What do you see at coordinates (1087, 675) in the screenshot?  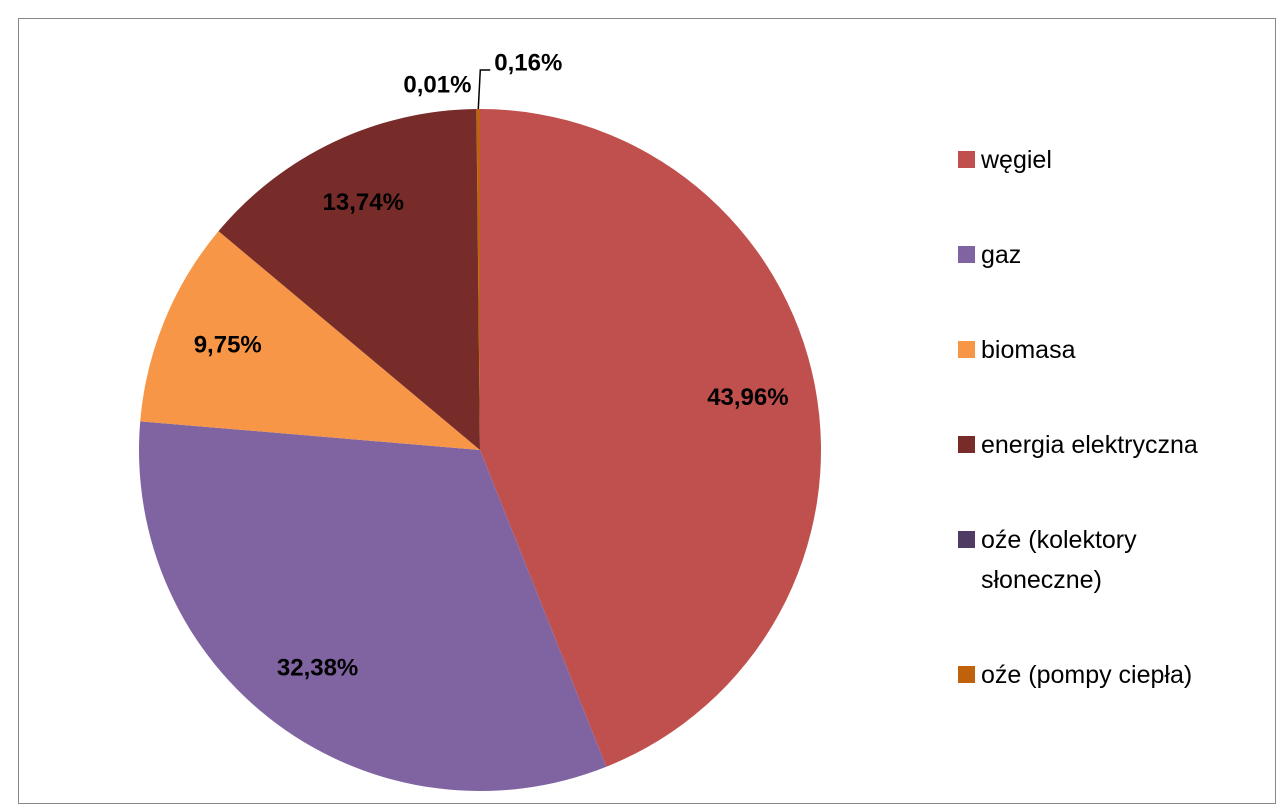 I see `legend-label: oźe (pompy ciepła)` at bounding box center [1087, 675].